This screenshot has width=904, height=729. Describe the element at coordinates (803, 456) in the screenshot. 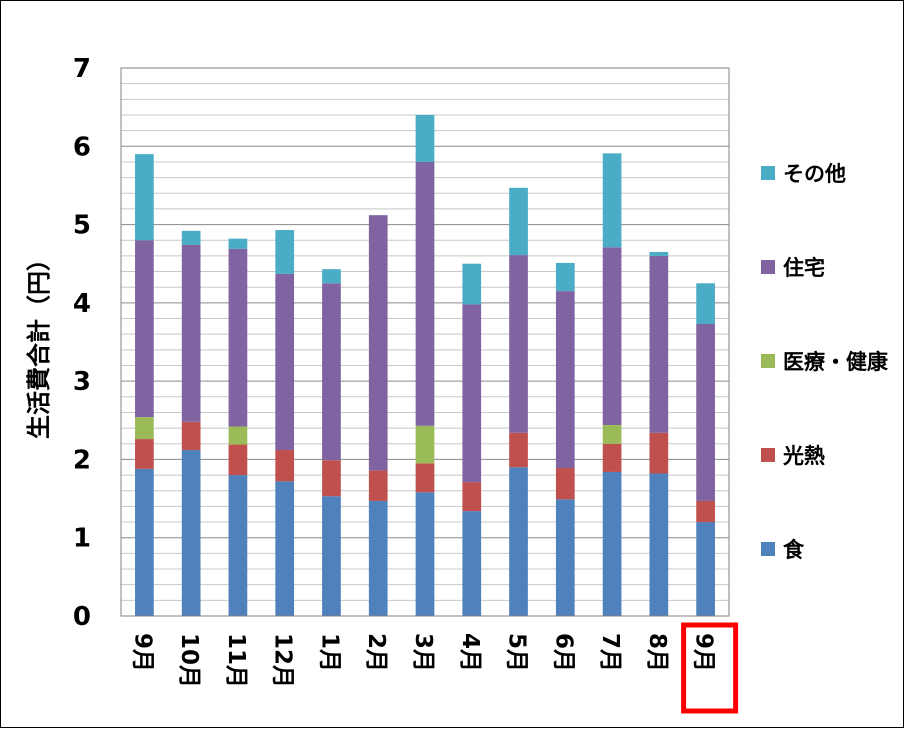

I see `legend-label: 光熱` at that location.